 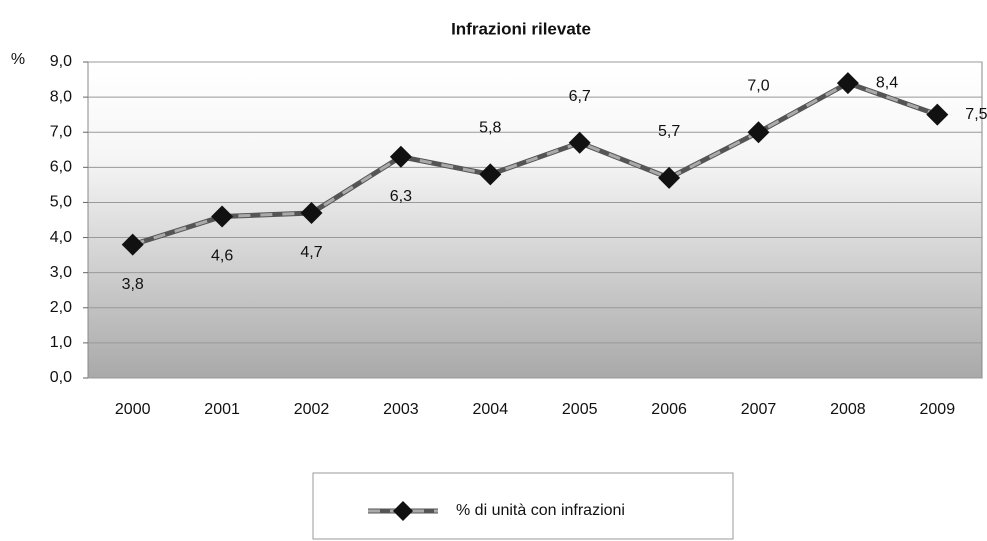 What do you see at coordinates (938, 409) in the screenshot?
I see `x-tick-label: 2009` at bounding box center [938, 409].